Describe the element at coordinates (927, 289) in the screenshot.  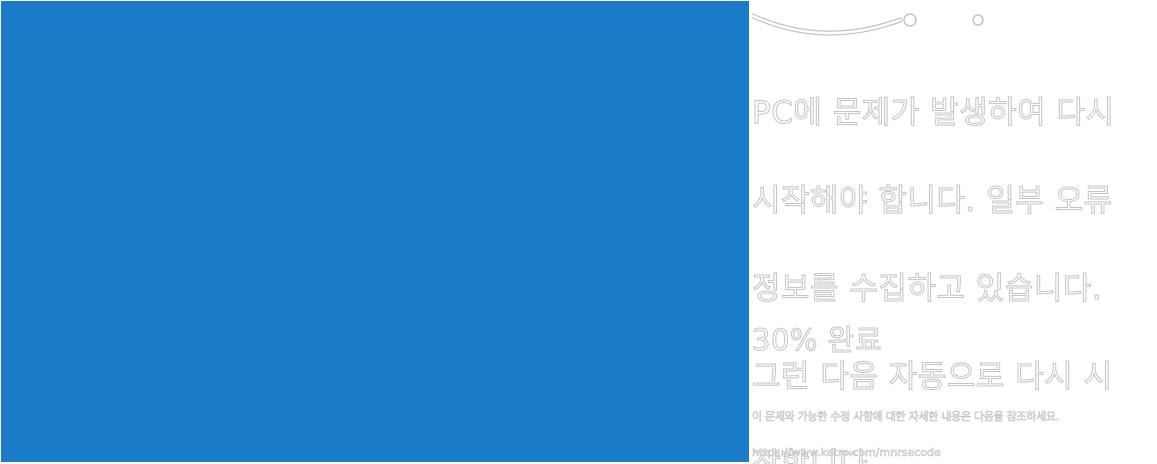
I see `error-message-line: 정보를 수집하고 있습니다.` at that location.